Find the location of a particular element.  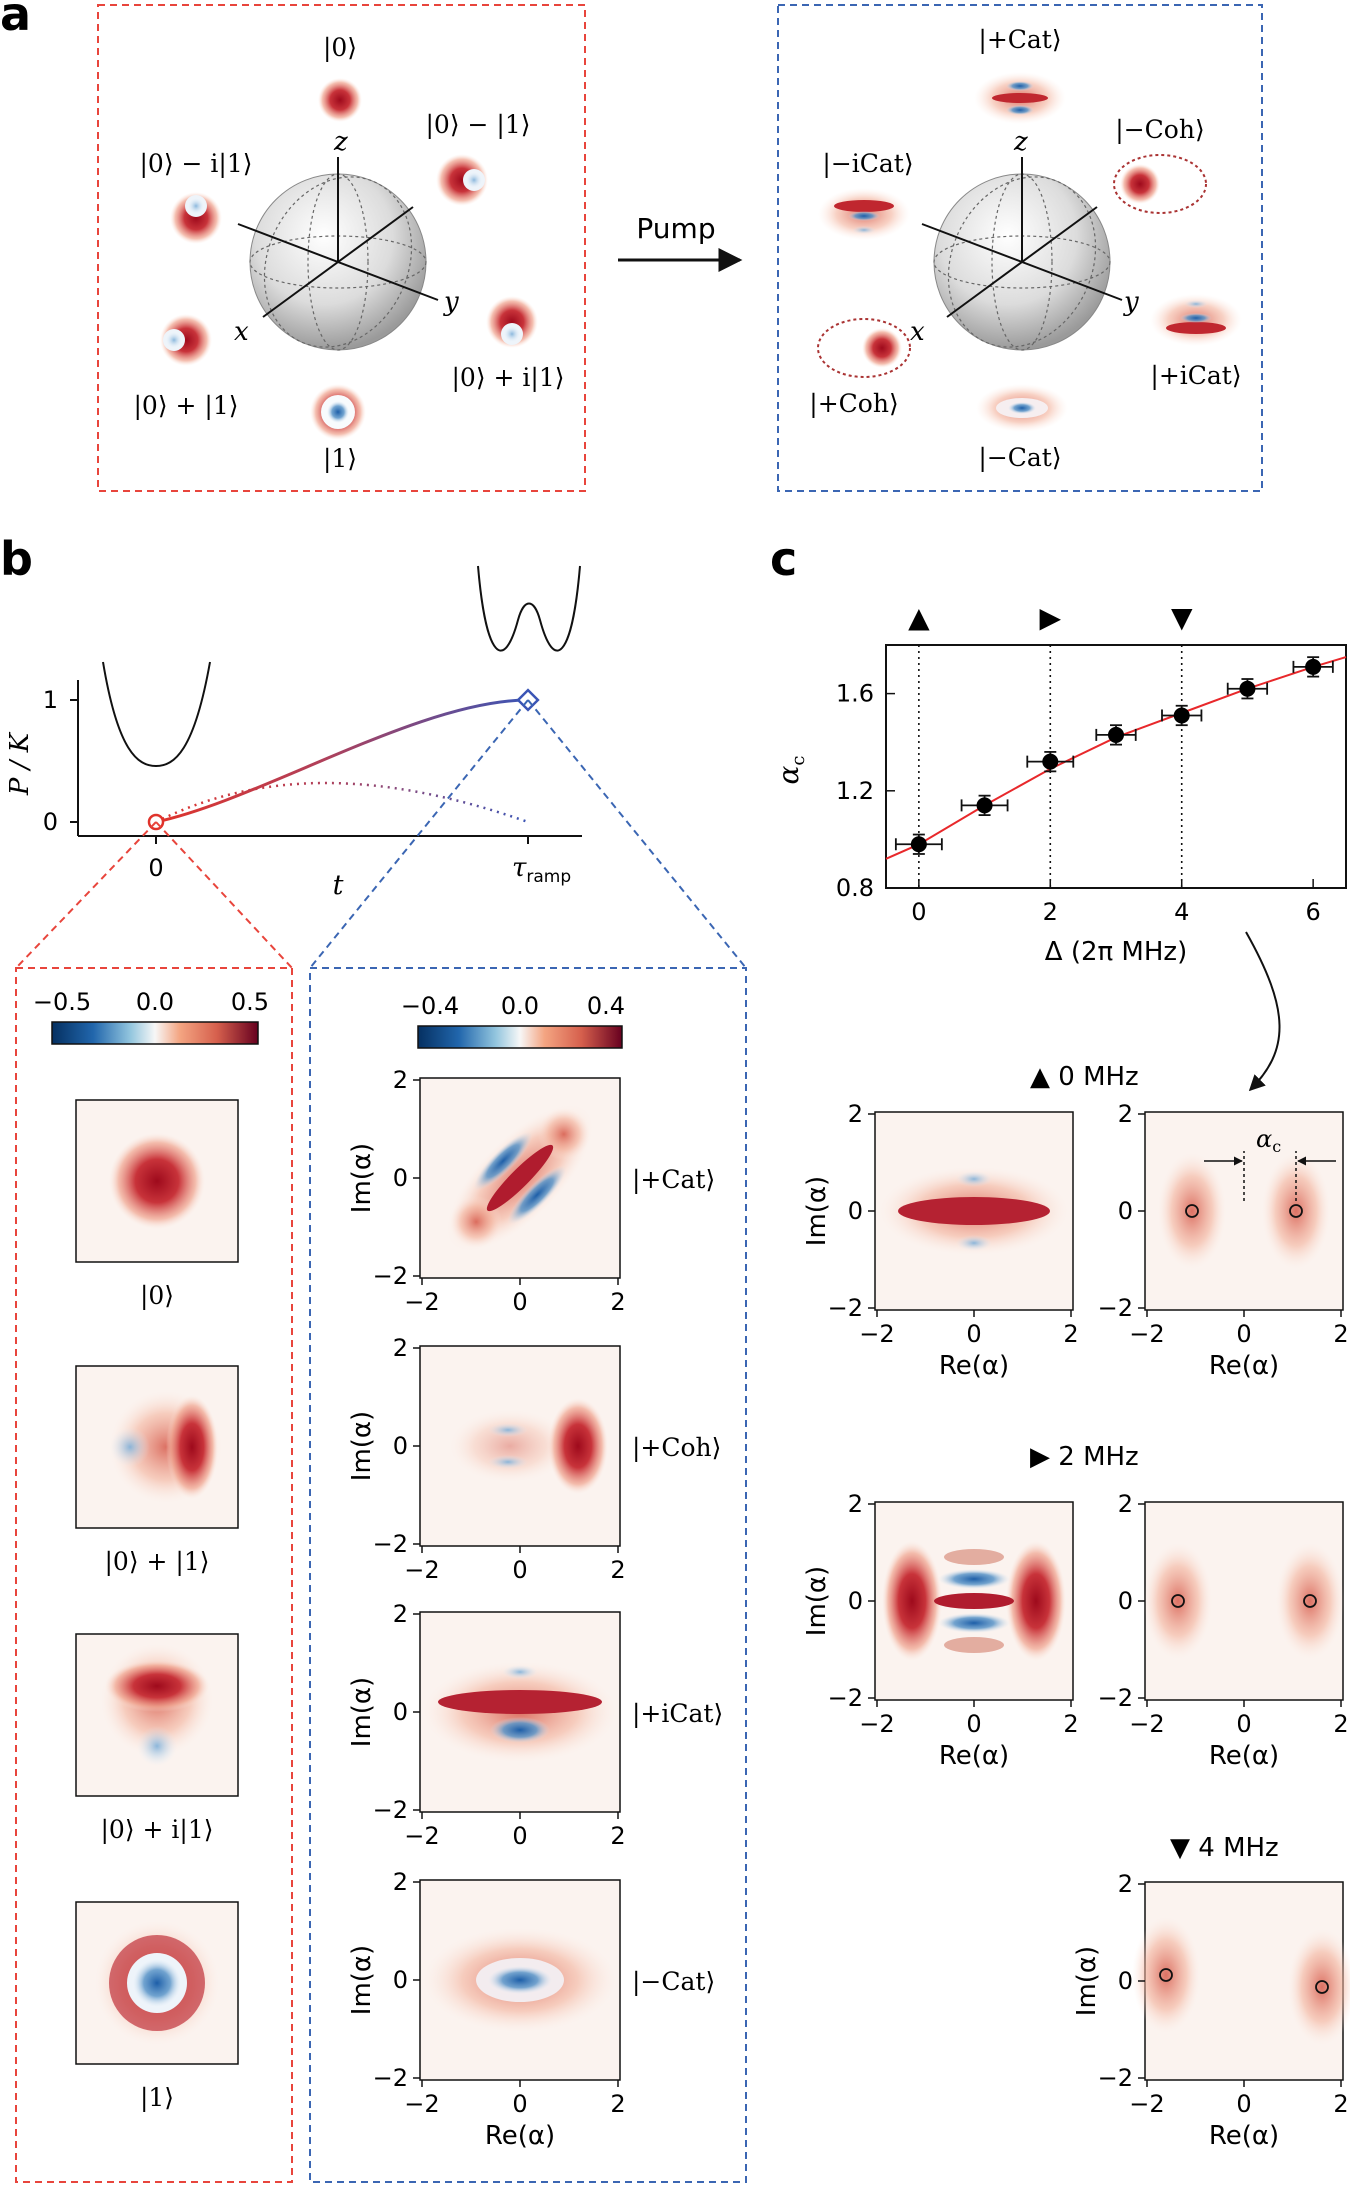

axis-z-right: z is located at coordinates (1020, 142).